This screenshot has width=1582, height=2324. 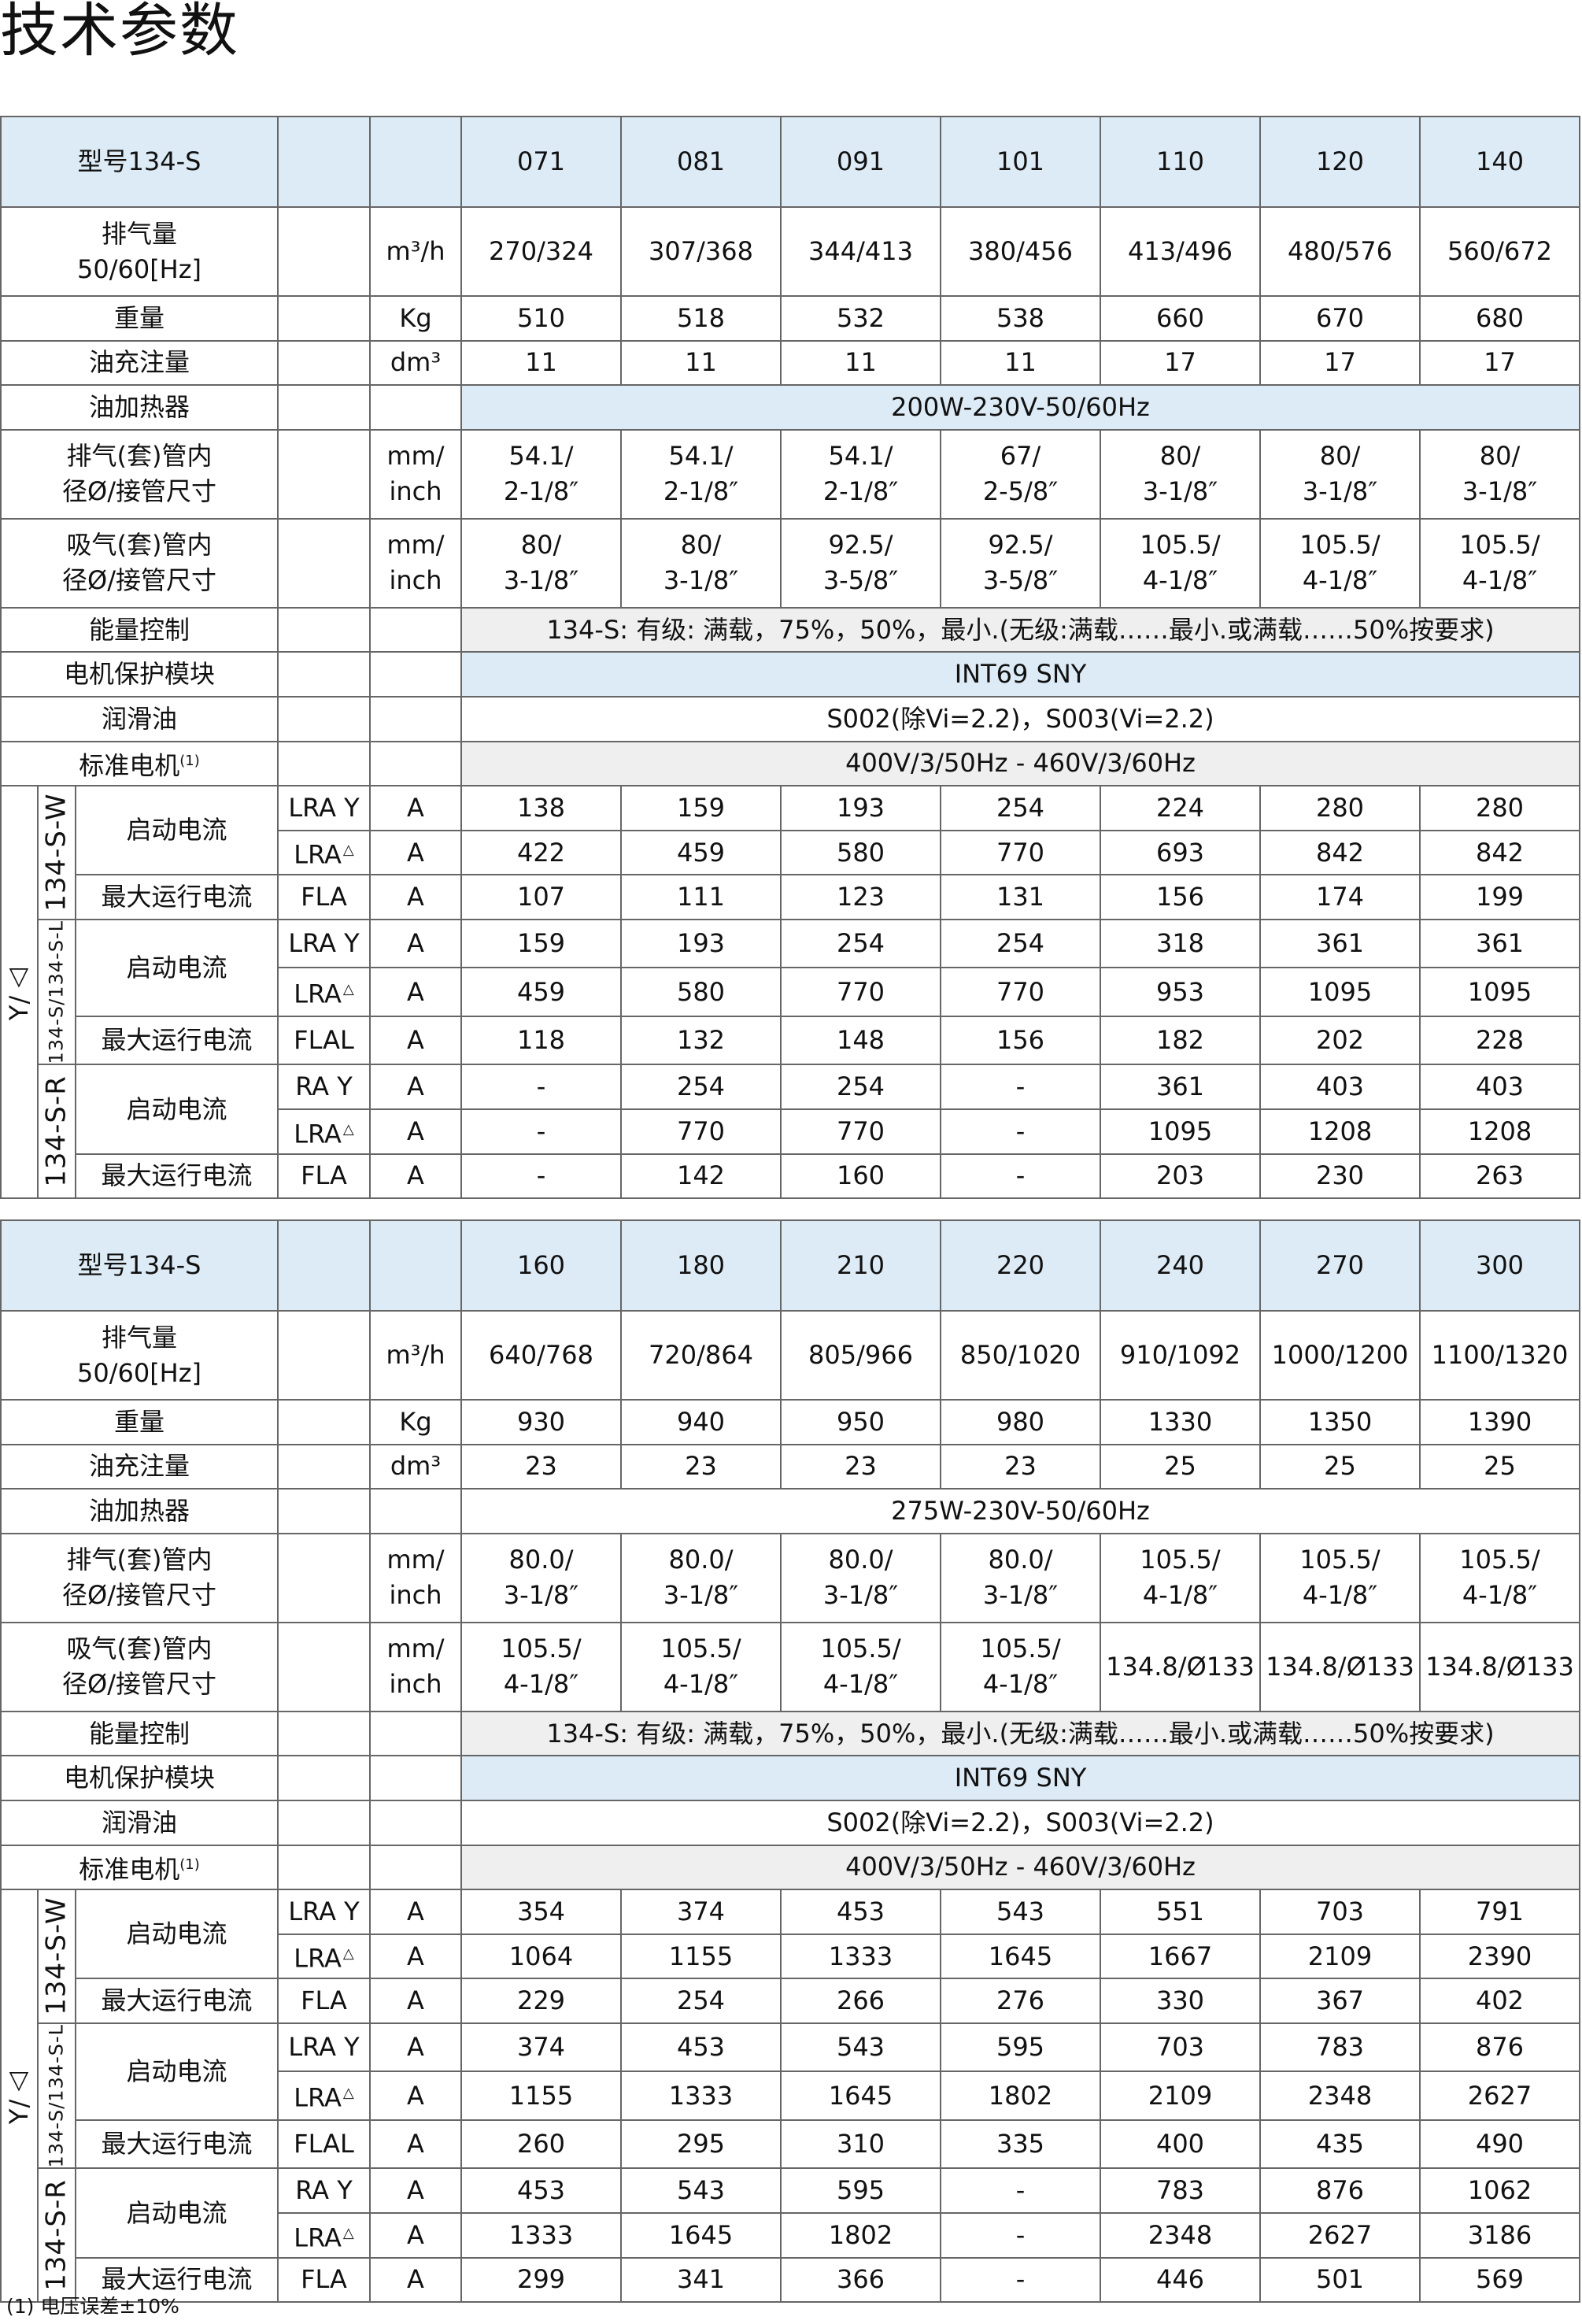 I want to click on value-cell: 307/368, so click(x=701, y=251).